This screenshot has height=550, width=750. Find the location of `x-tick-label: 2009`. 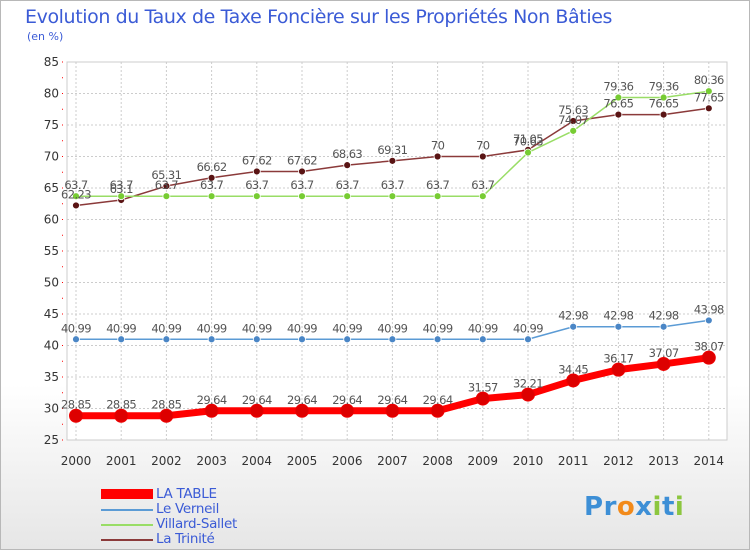

x-tick-label: 2009 is located at coordinates (483, 461).